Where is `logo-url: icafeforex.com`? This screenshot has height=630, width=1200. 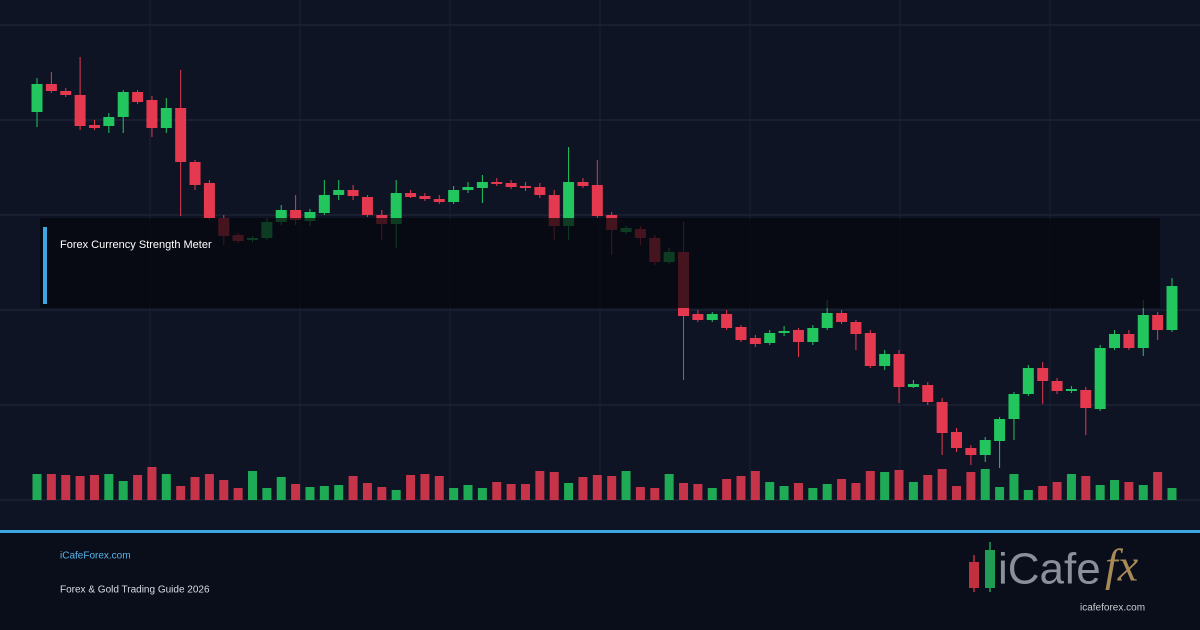 logo-url: icafeforex.com is located at coordinates (1112, 608).